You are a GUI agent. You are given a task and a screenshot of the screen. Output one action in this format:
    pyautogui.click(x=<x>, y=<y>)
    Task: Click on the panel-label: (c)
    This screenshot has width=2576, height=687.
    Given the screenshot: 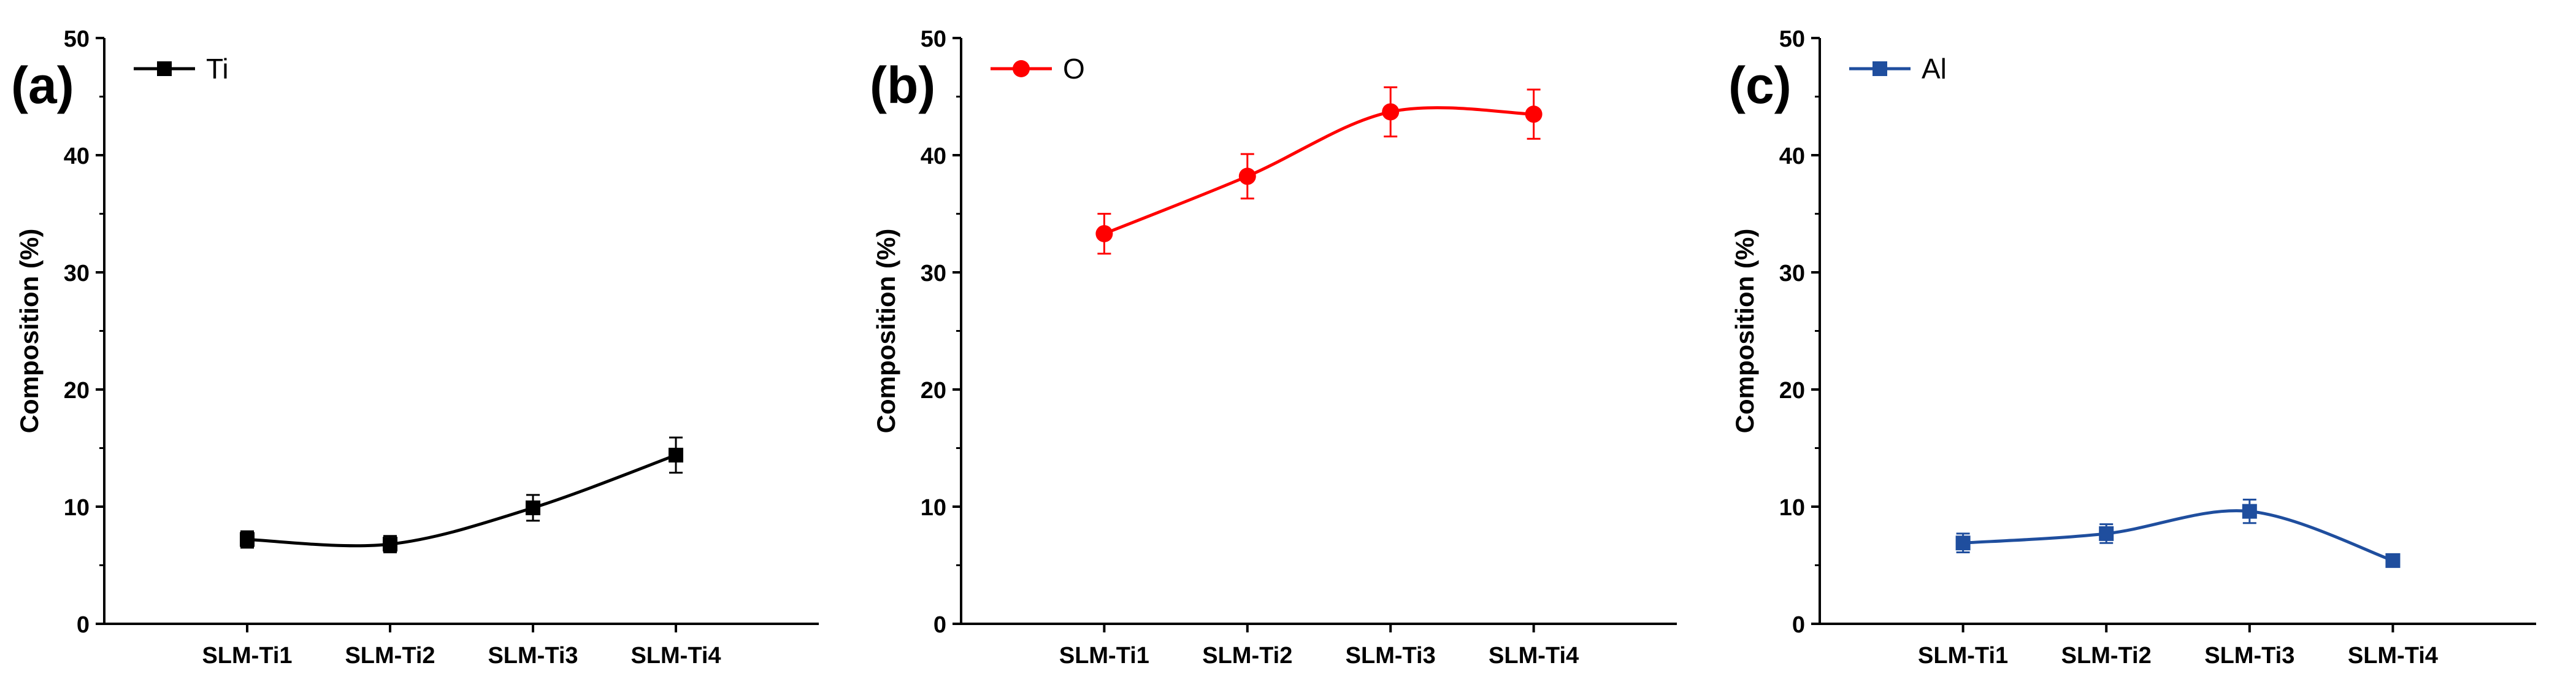 What is the action you would take?
    pyautogui.click(x=1760, y=85)
    